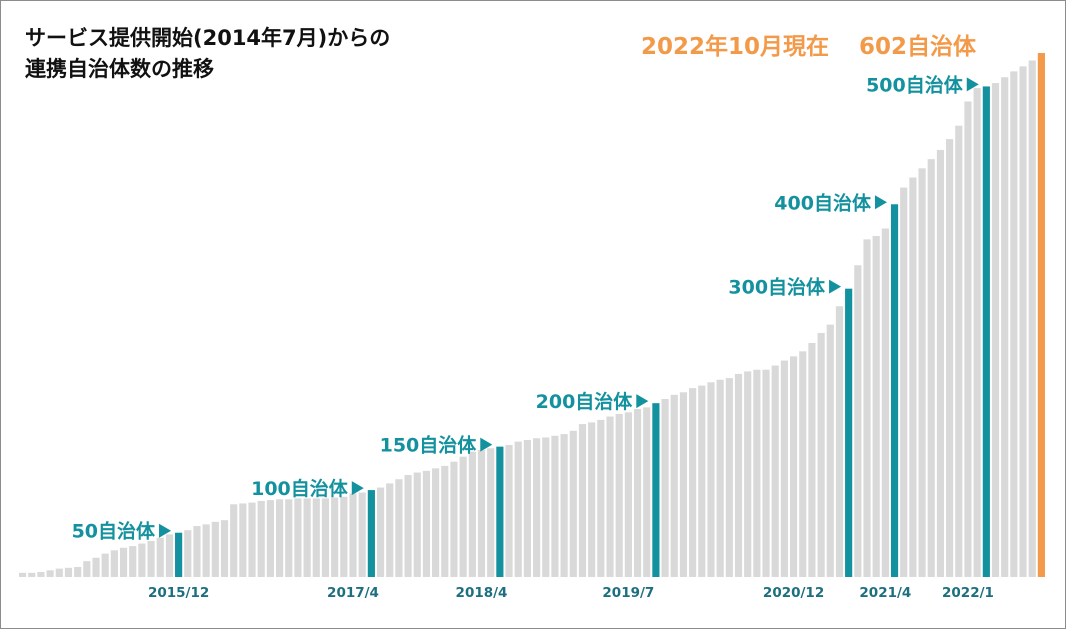 The image size is (1066, 630). What do you see at coordinates (119, 69) in the screenshot?
I see `title-line-2: 連携自治体数の推移` at bounding box center [119, 69].